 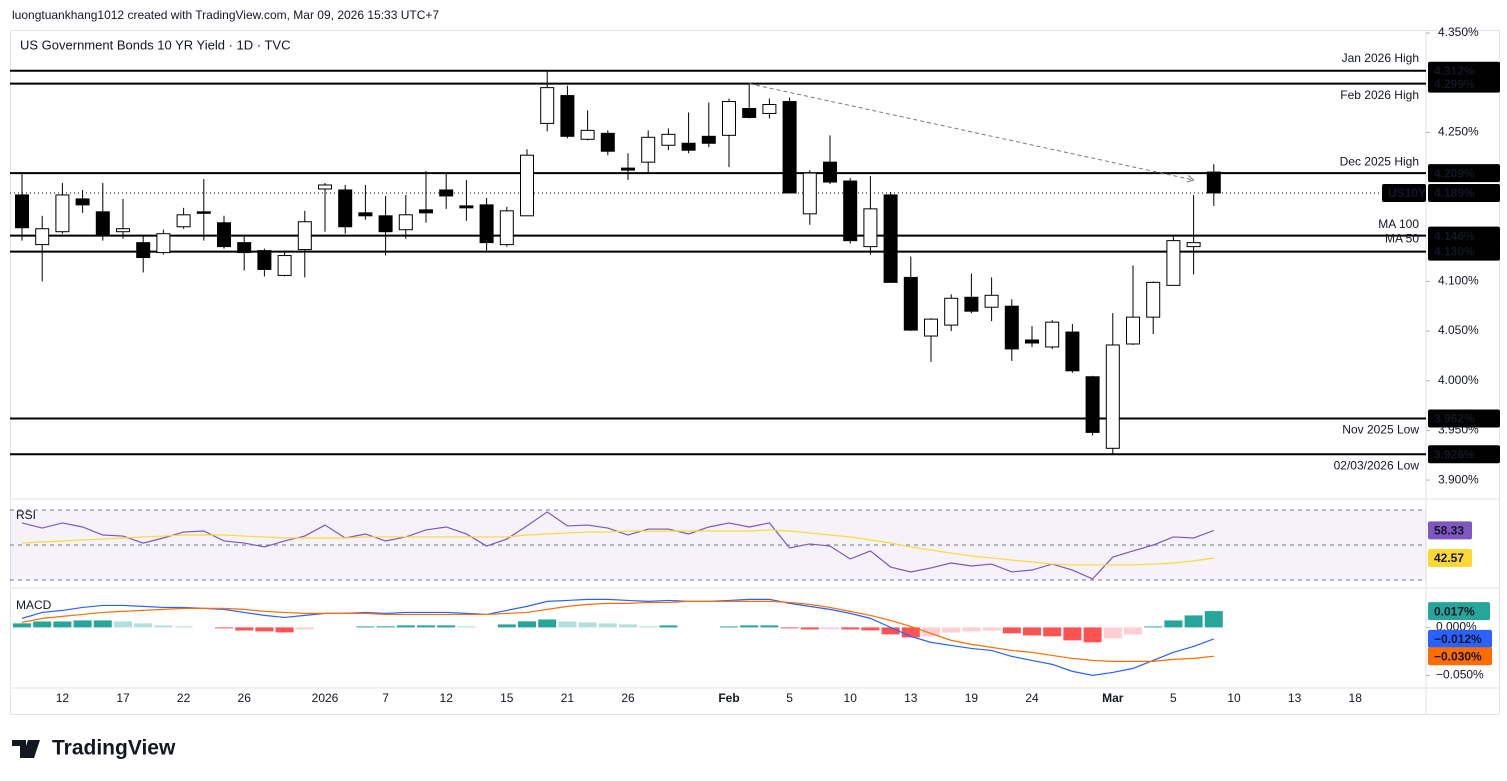 What do you see at coordinates (1458, 32) in the screenshot?
I see `y-tick-label: 4.350%` at bounding box center [1458, 32].